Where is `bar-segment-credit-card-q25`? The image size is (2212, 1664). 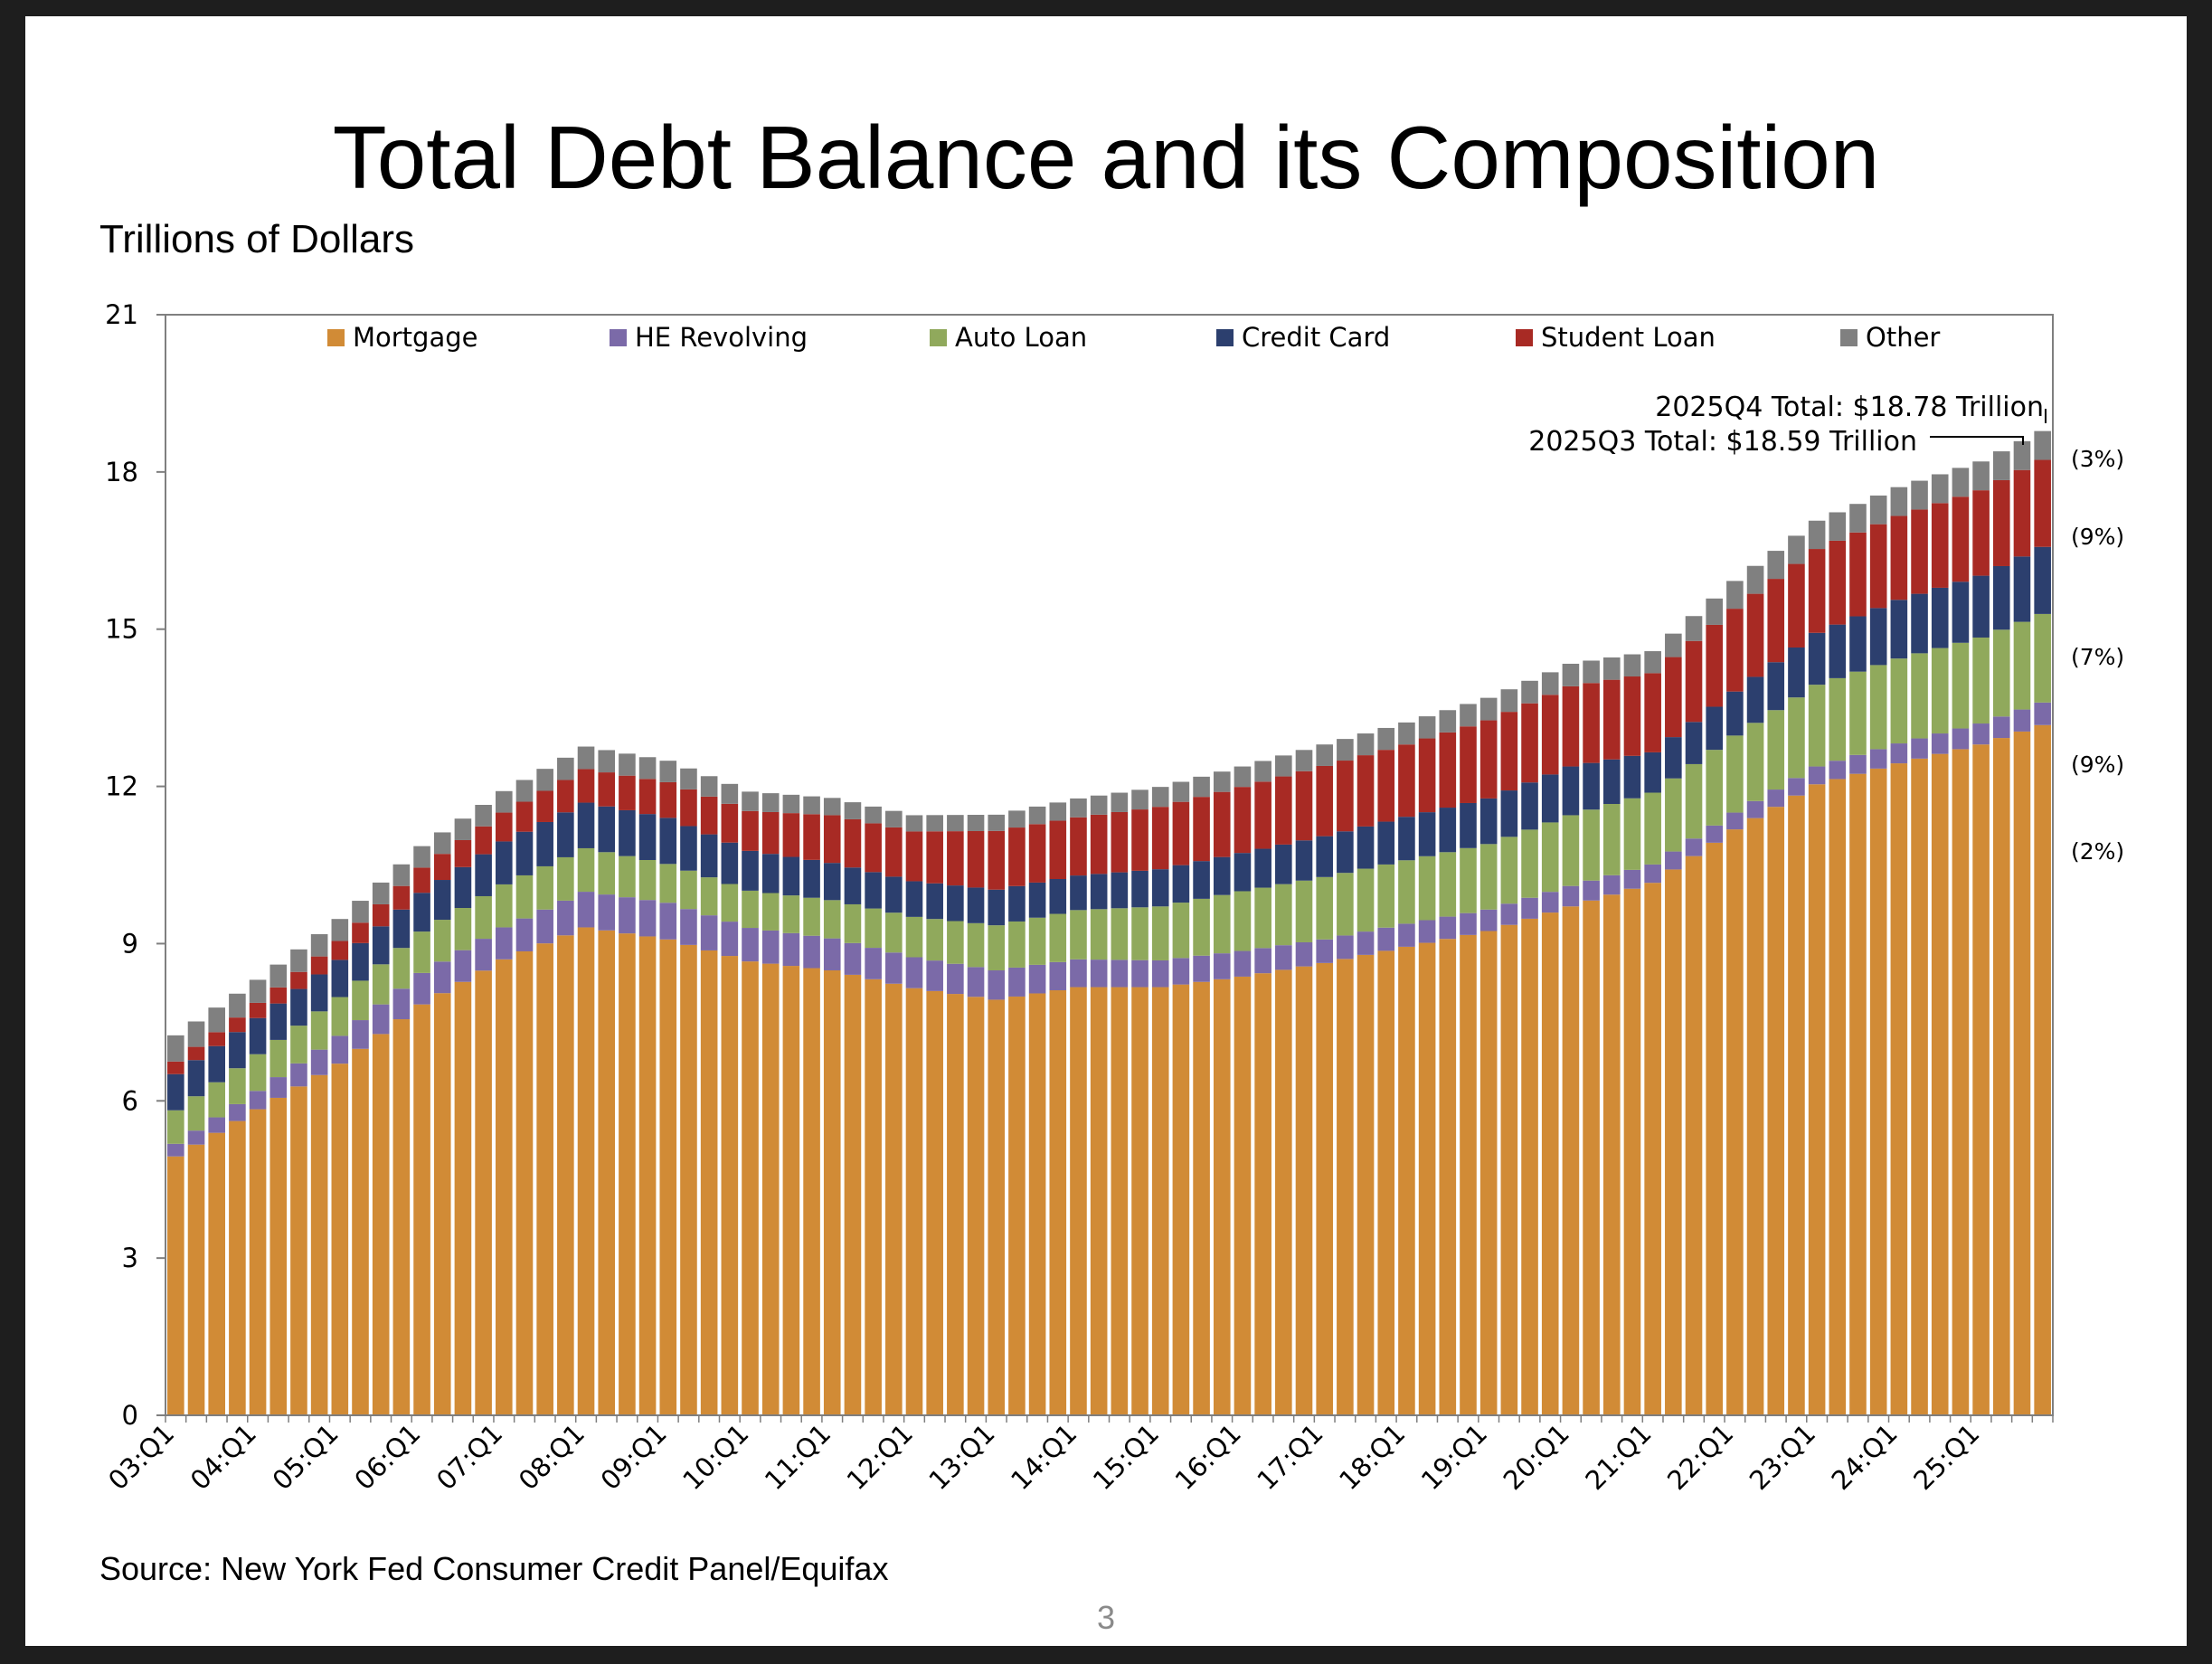
bar-segment-credit-card-q25 is located at coordinates (689, 849).